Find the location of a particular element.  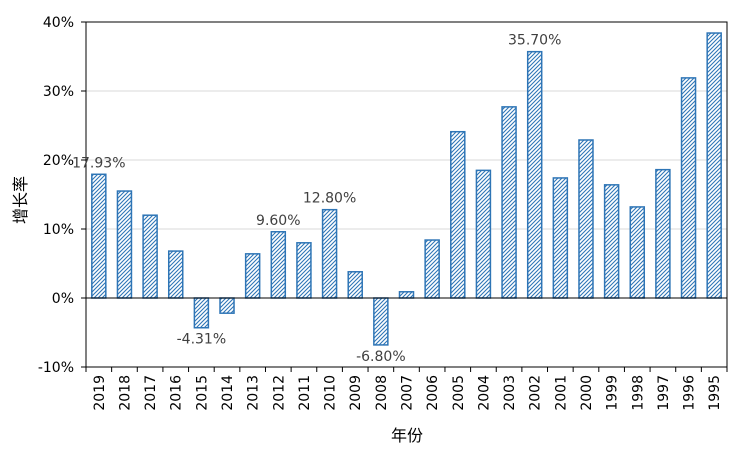

x-tick-label: 2017 is located at coordinates (151, 393).